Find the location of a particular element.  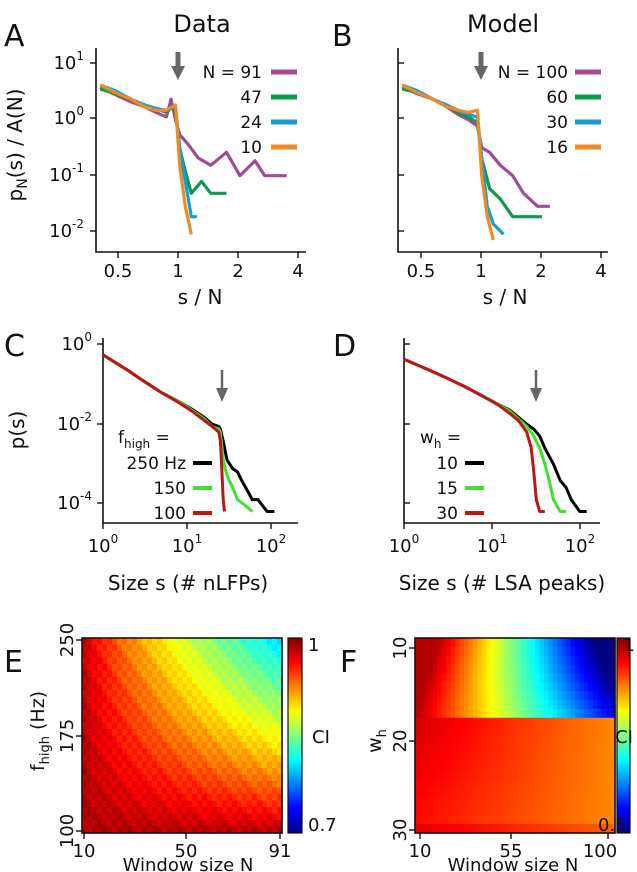

panel-d-xtick-0: 100 is located at coordinates (404, 544).